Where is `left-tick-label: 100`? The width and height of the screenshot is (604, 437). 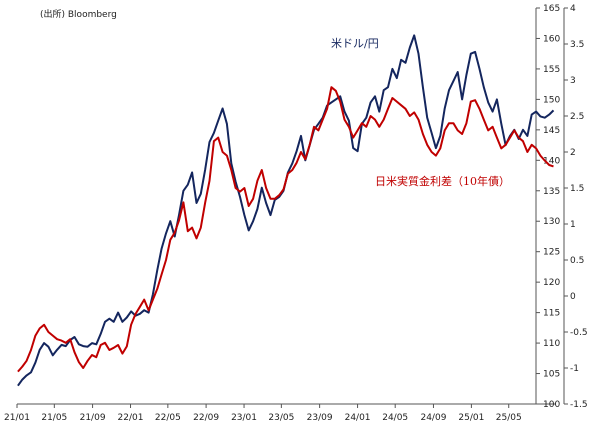 left-tick-label: 100 is located at coordinates (551, 405).